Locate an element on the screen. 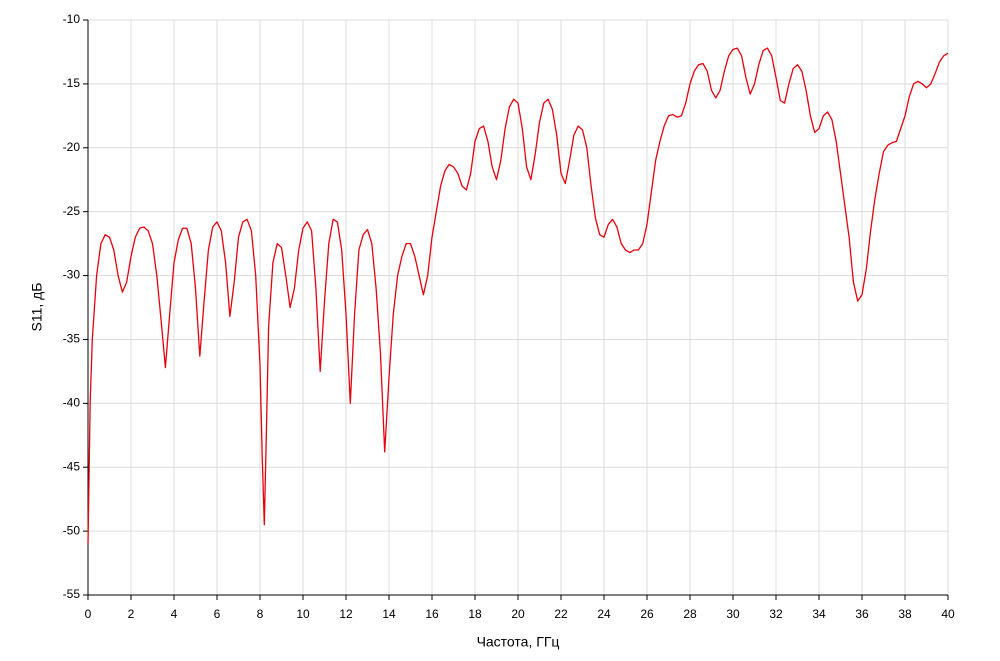  x-tick-label: 8 is located at coordinates (260, 614).